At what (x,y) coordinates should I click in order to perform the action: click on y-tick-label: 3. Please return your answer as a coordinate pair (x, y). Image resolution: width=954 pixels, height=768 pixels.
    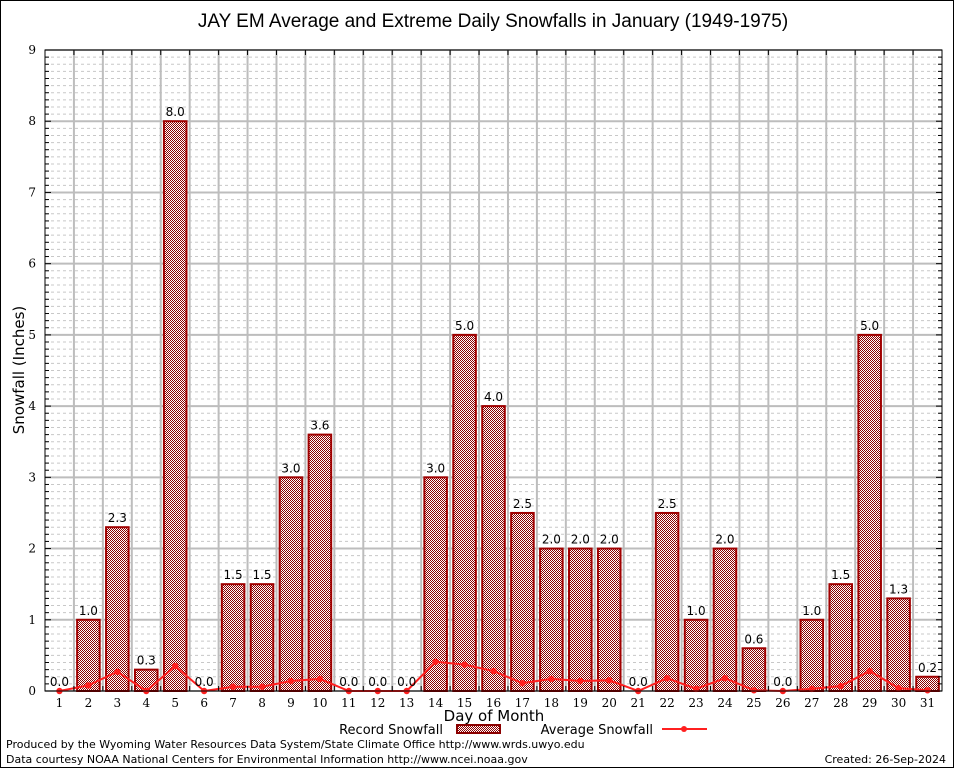
    Looking at the image, I should click on (32, 477).